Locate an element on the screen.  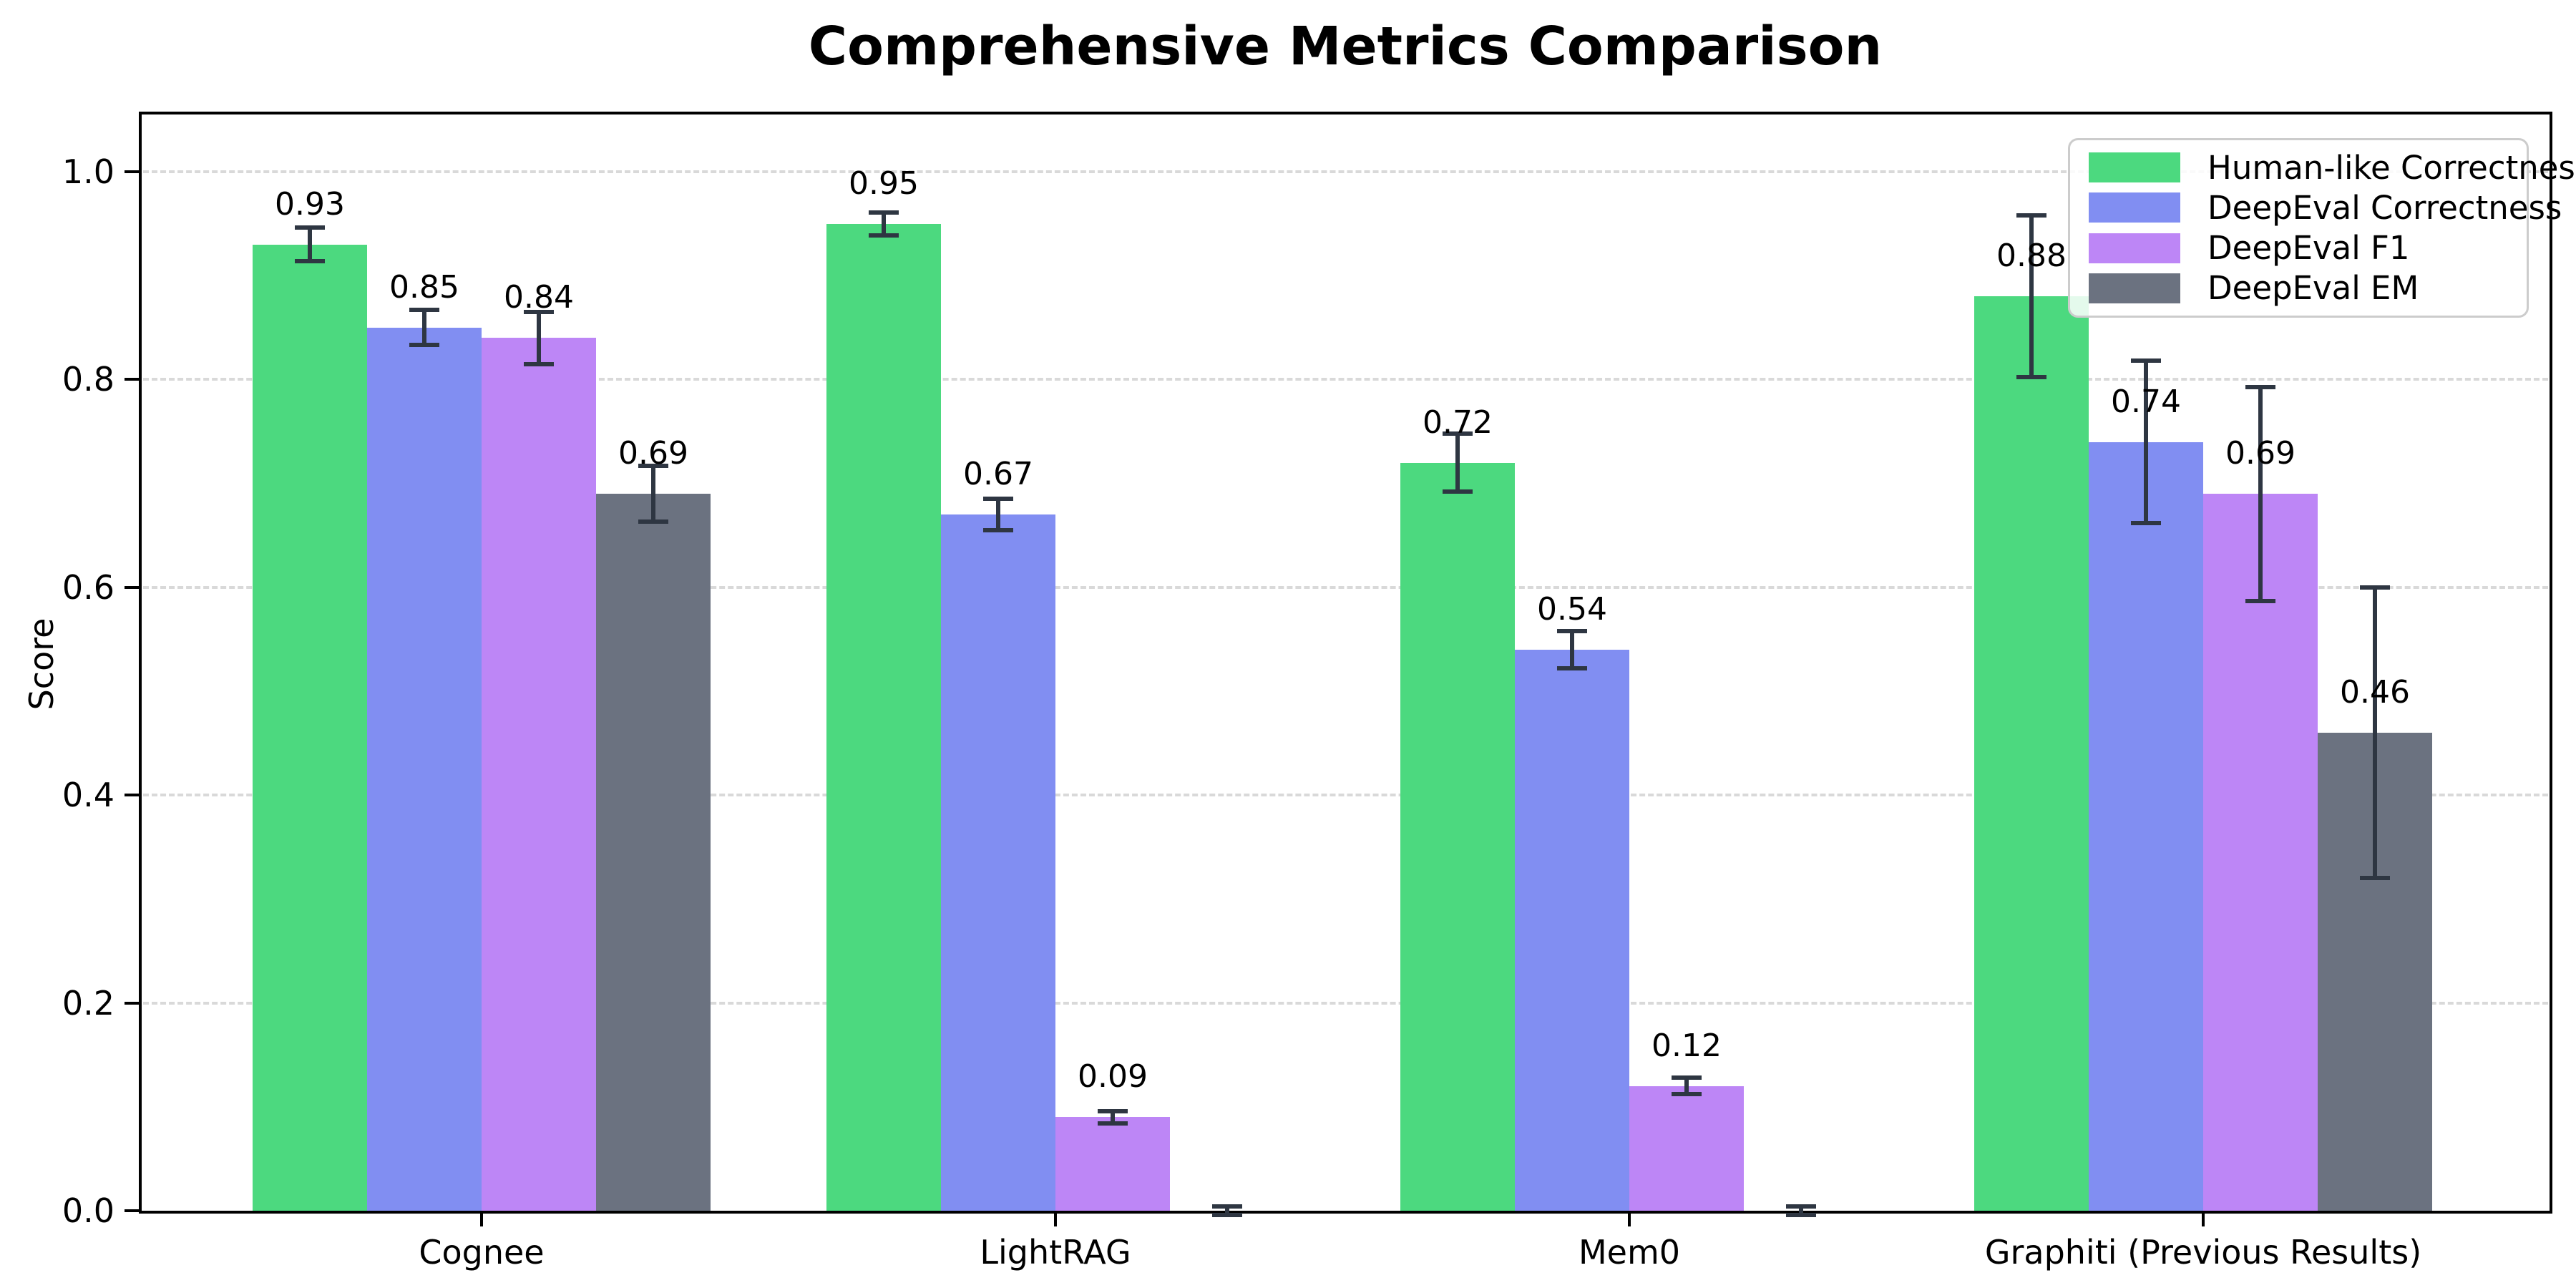
bar-value-label: 0.72 is located at coordinates (1458, 422).